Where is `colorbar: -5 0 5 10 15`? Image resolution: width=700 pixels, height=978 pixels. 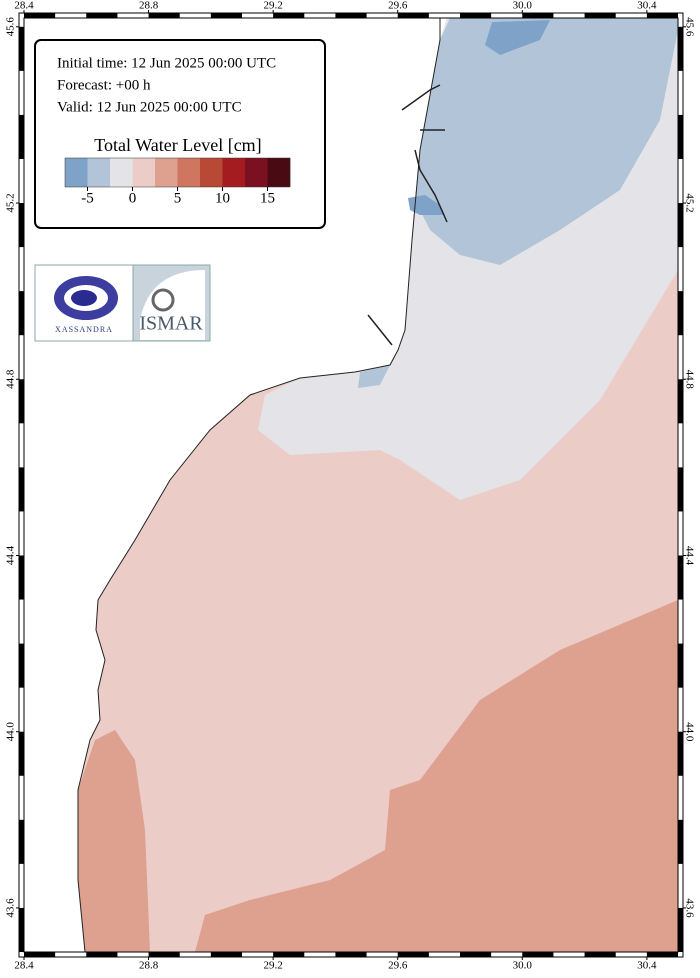 colorbar: -5 0 5 10 15 is located at coordinates (177, 181).